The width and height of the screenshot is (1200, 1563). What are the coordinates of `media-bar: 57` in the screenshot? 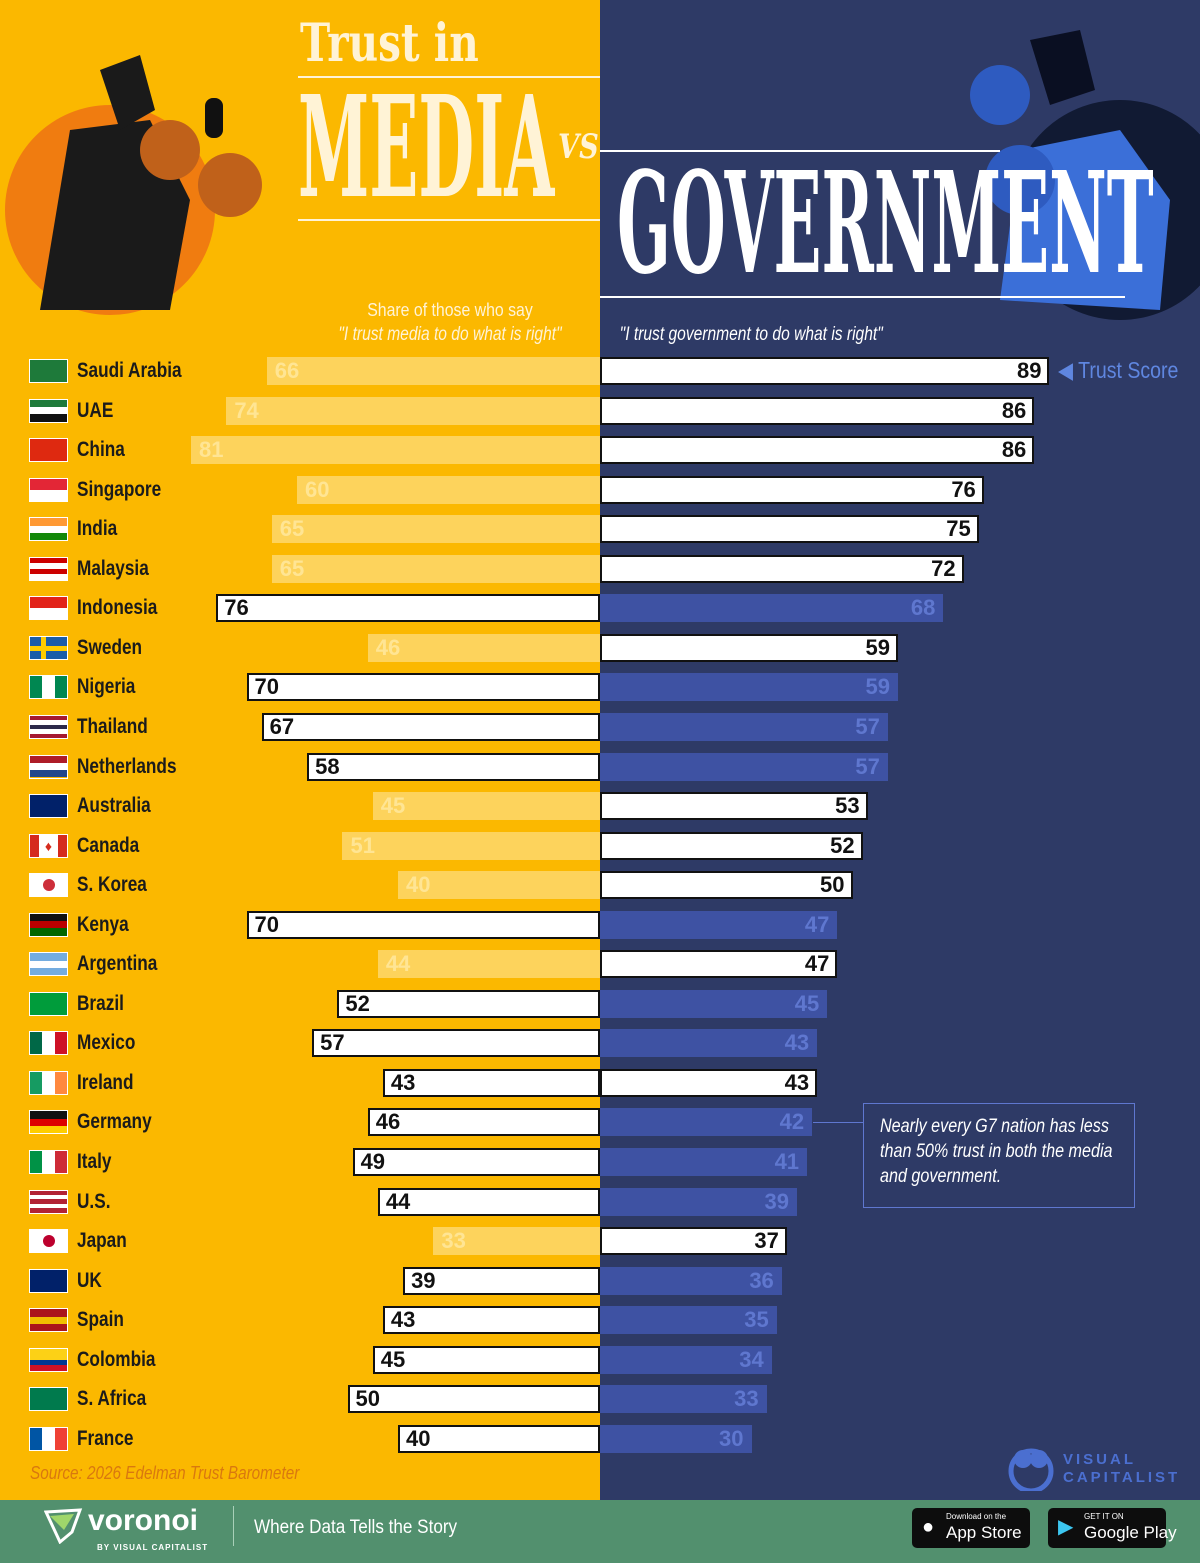 It's located at (456, 1043).